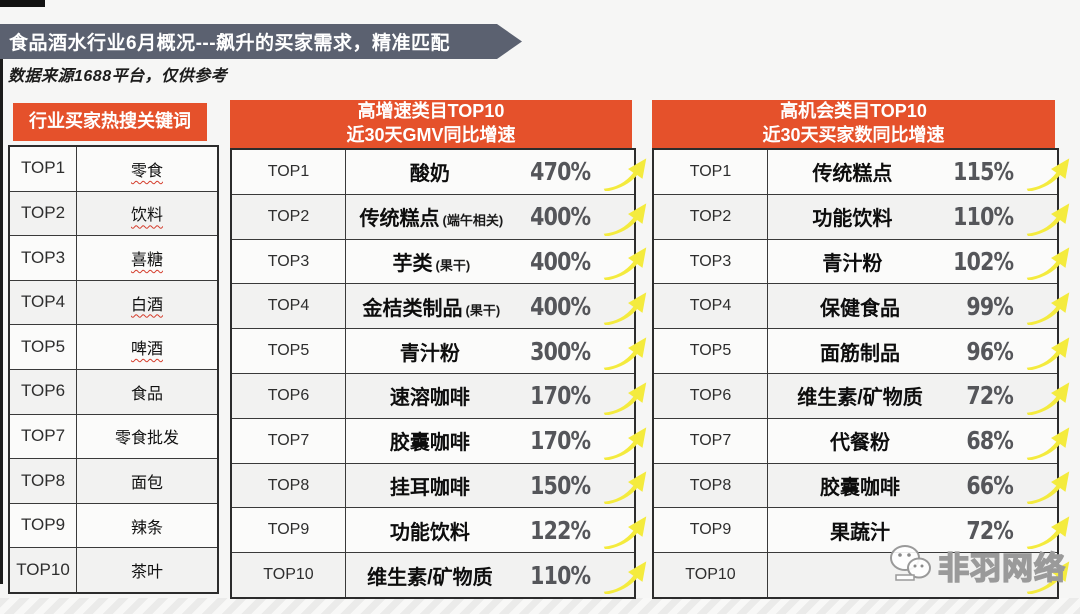  Describe the element at coordinates (853, 124) in the screenshot. I see `buyer-table-header: 高机会类目TOP10 近30天买家数同比增速` at that location.